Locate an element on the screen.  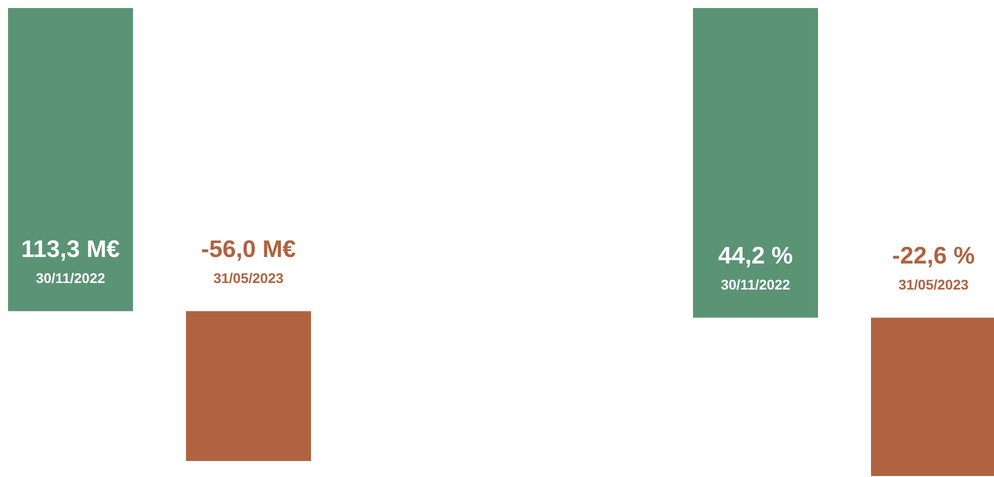
data-label: 44,2 % is located at coordinates (755, 256).